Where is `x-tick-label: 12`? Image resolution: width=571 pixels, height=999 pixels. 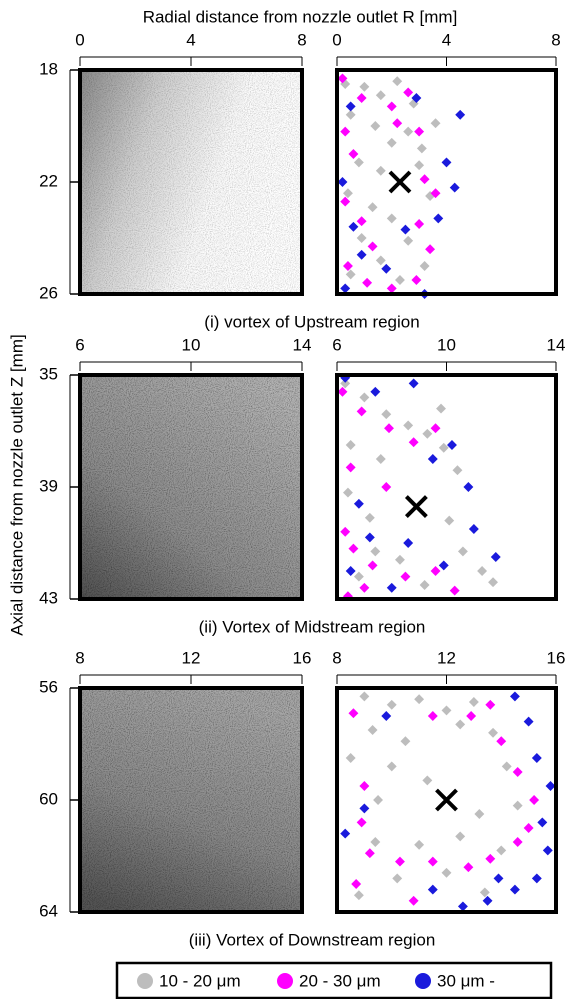
x-tick-label: 12 is located at coordinates (191, 657).